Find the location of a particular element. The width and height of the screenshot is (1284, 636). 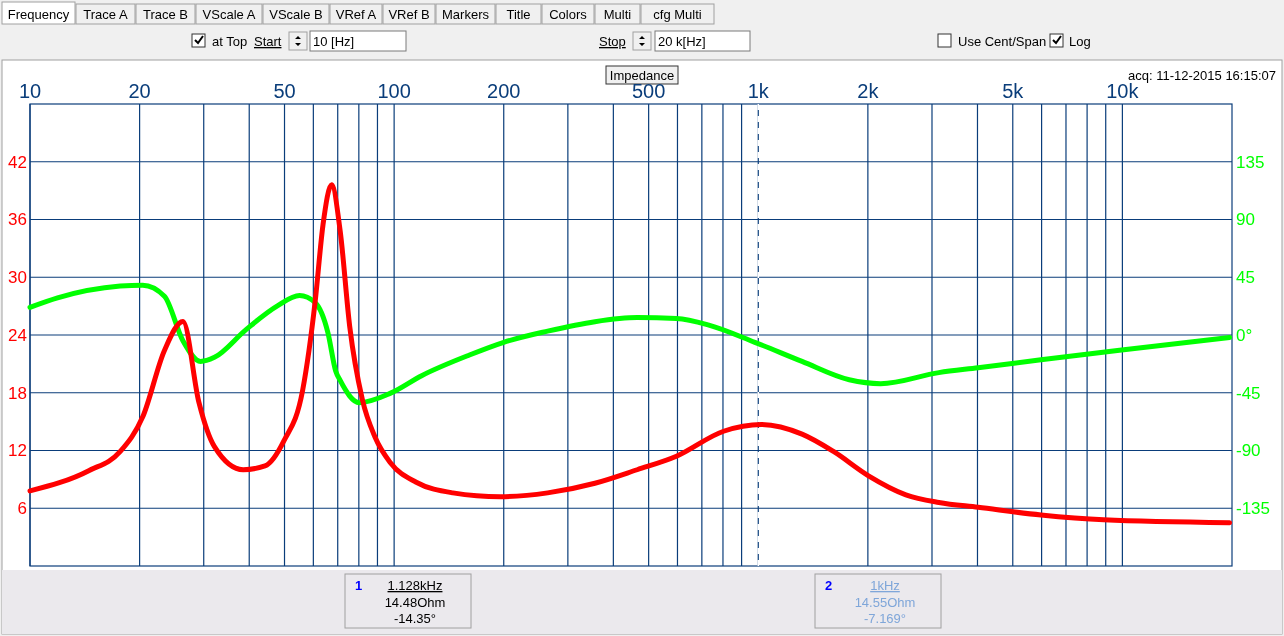

y-tick-label: 18 is located at coordinates (17, 393).